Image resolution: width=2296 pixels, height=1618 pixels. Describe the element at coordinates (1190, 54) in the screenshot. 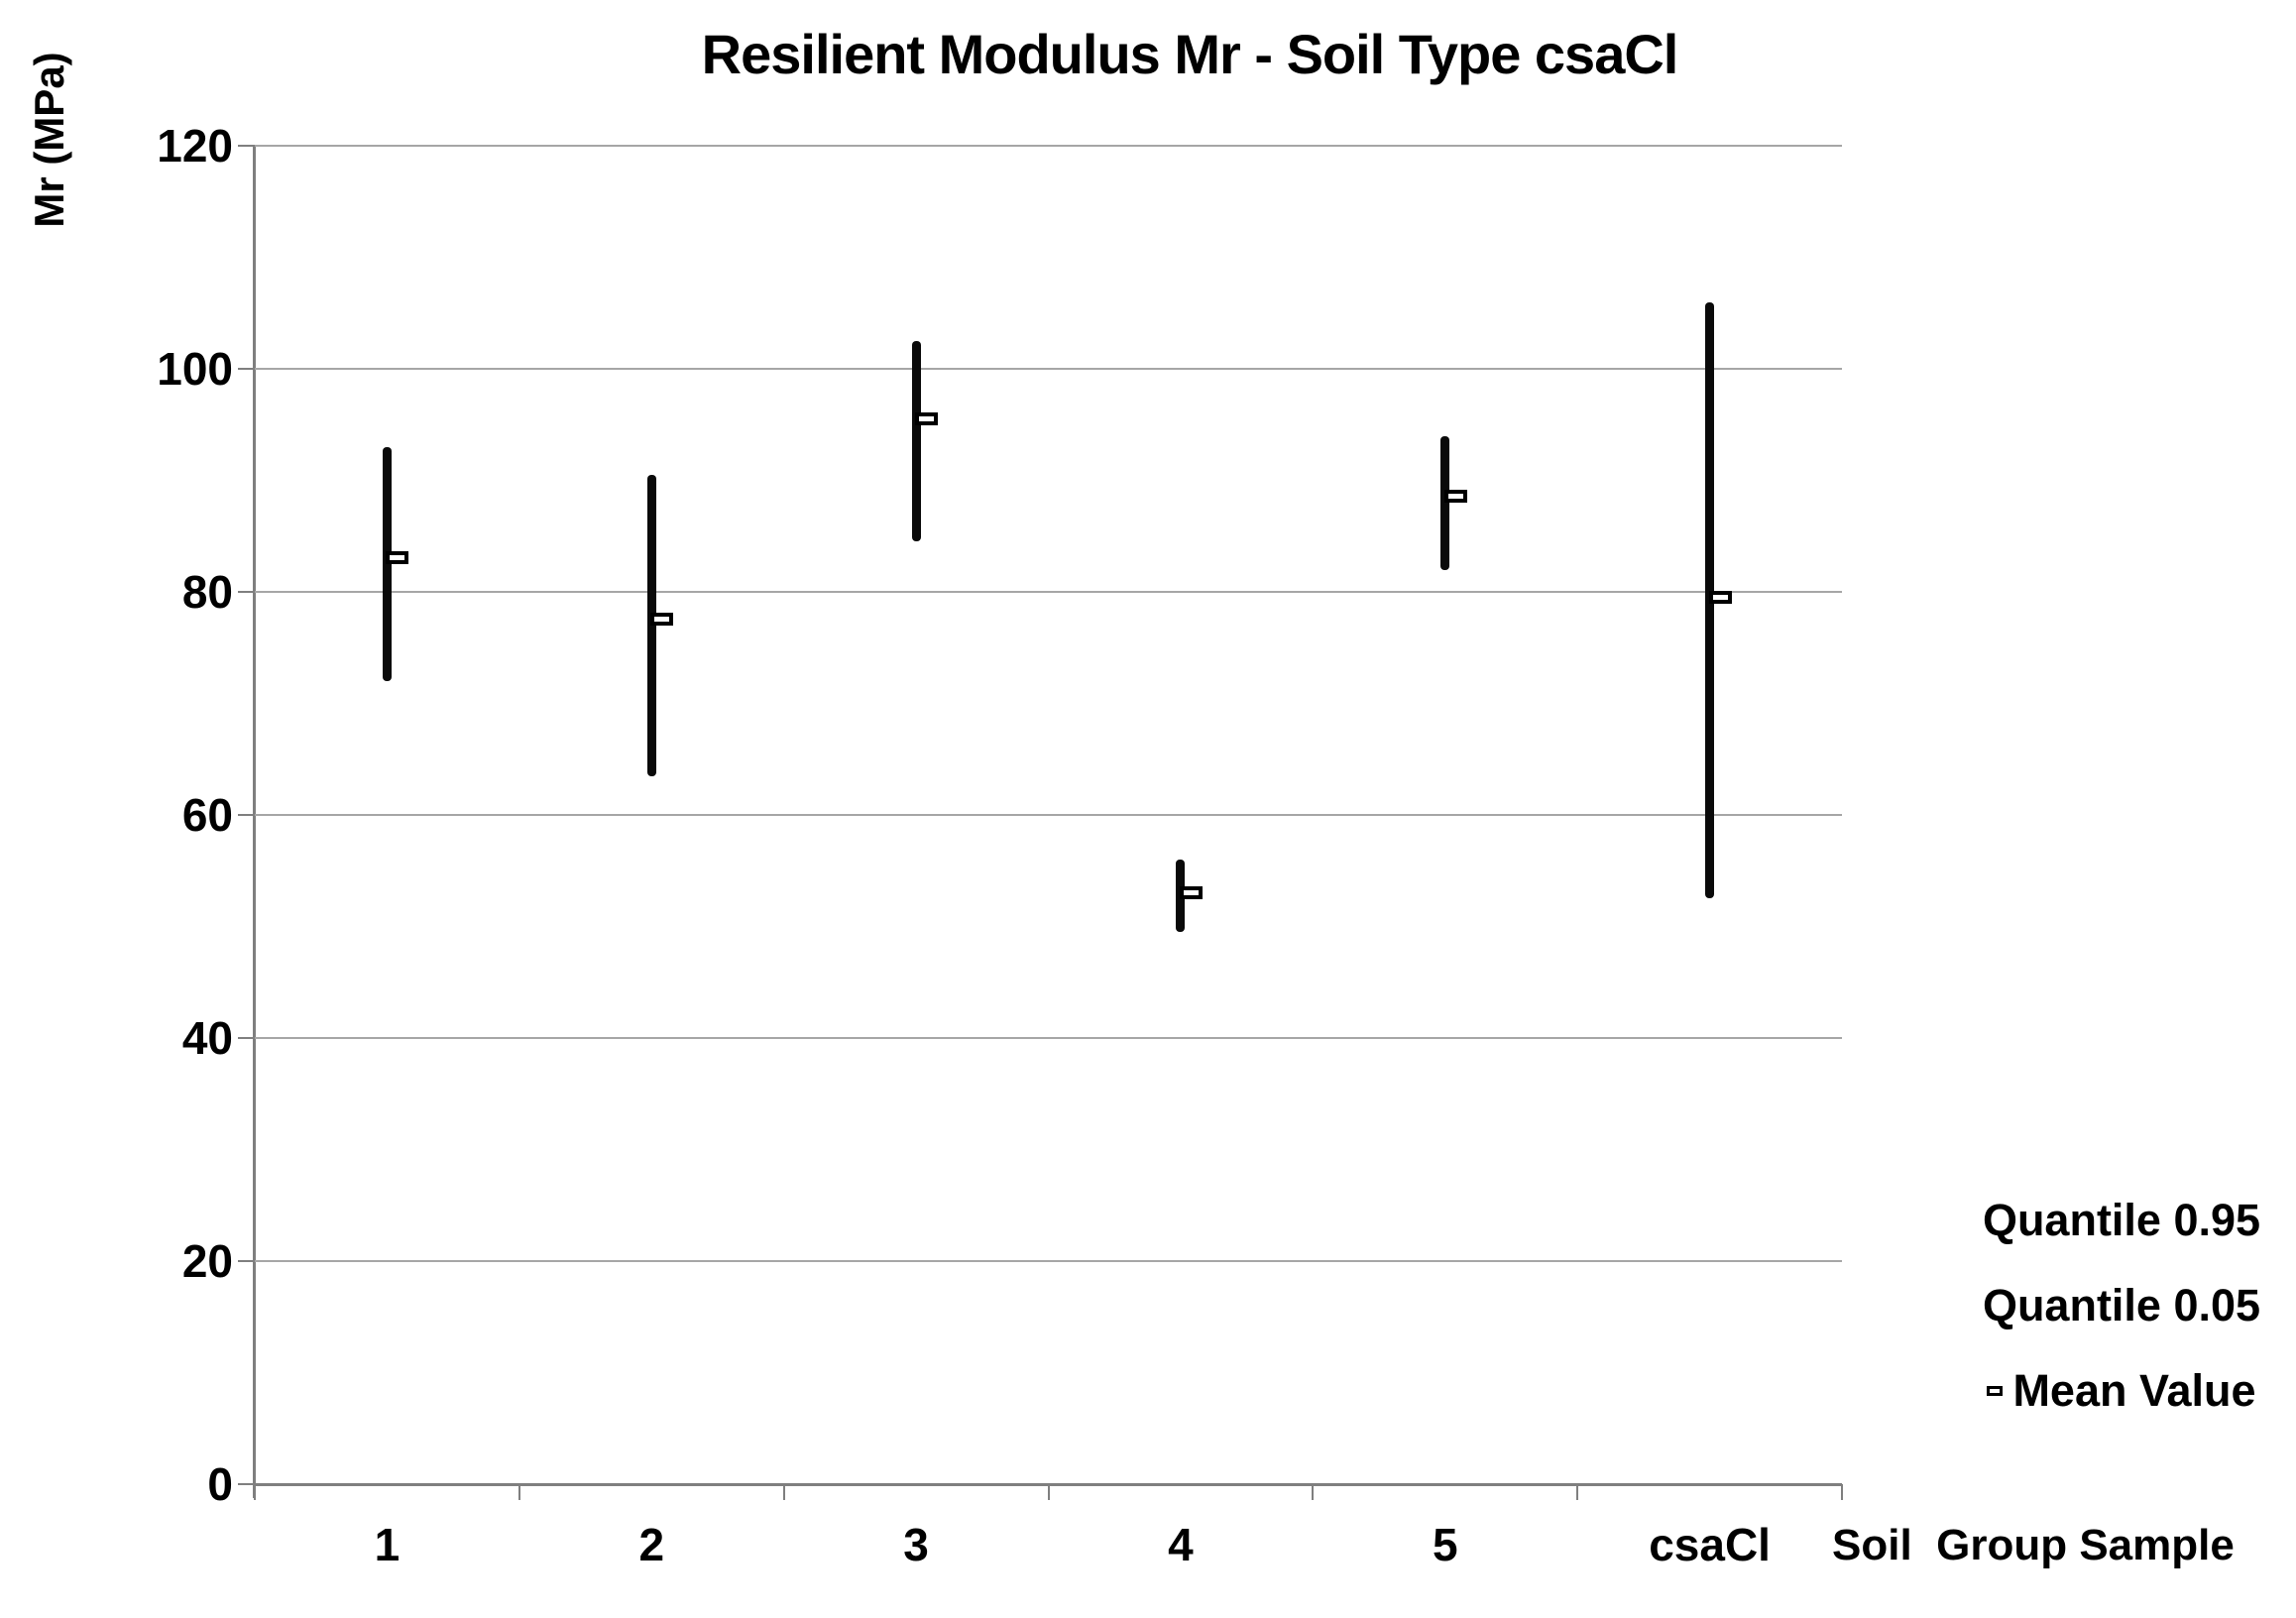

I see `chart-title: Resilient Modulus Mr - Soil Type csaCl` at that location.